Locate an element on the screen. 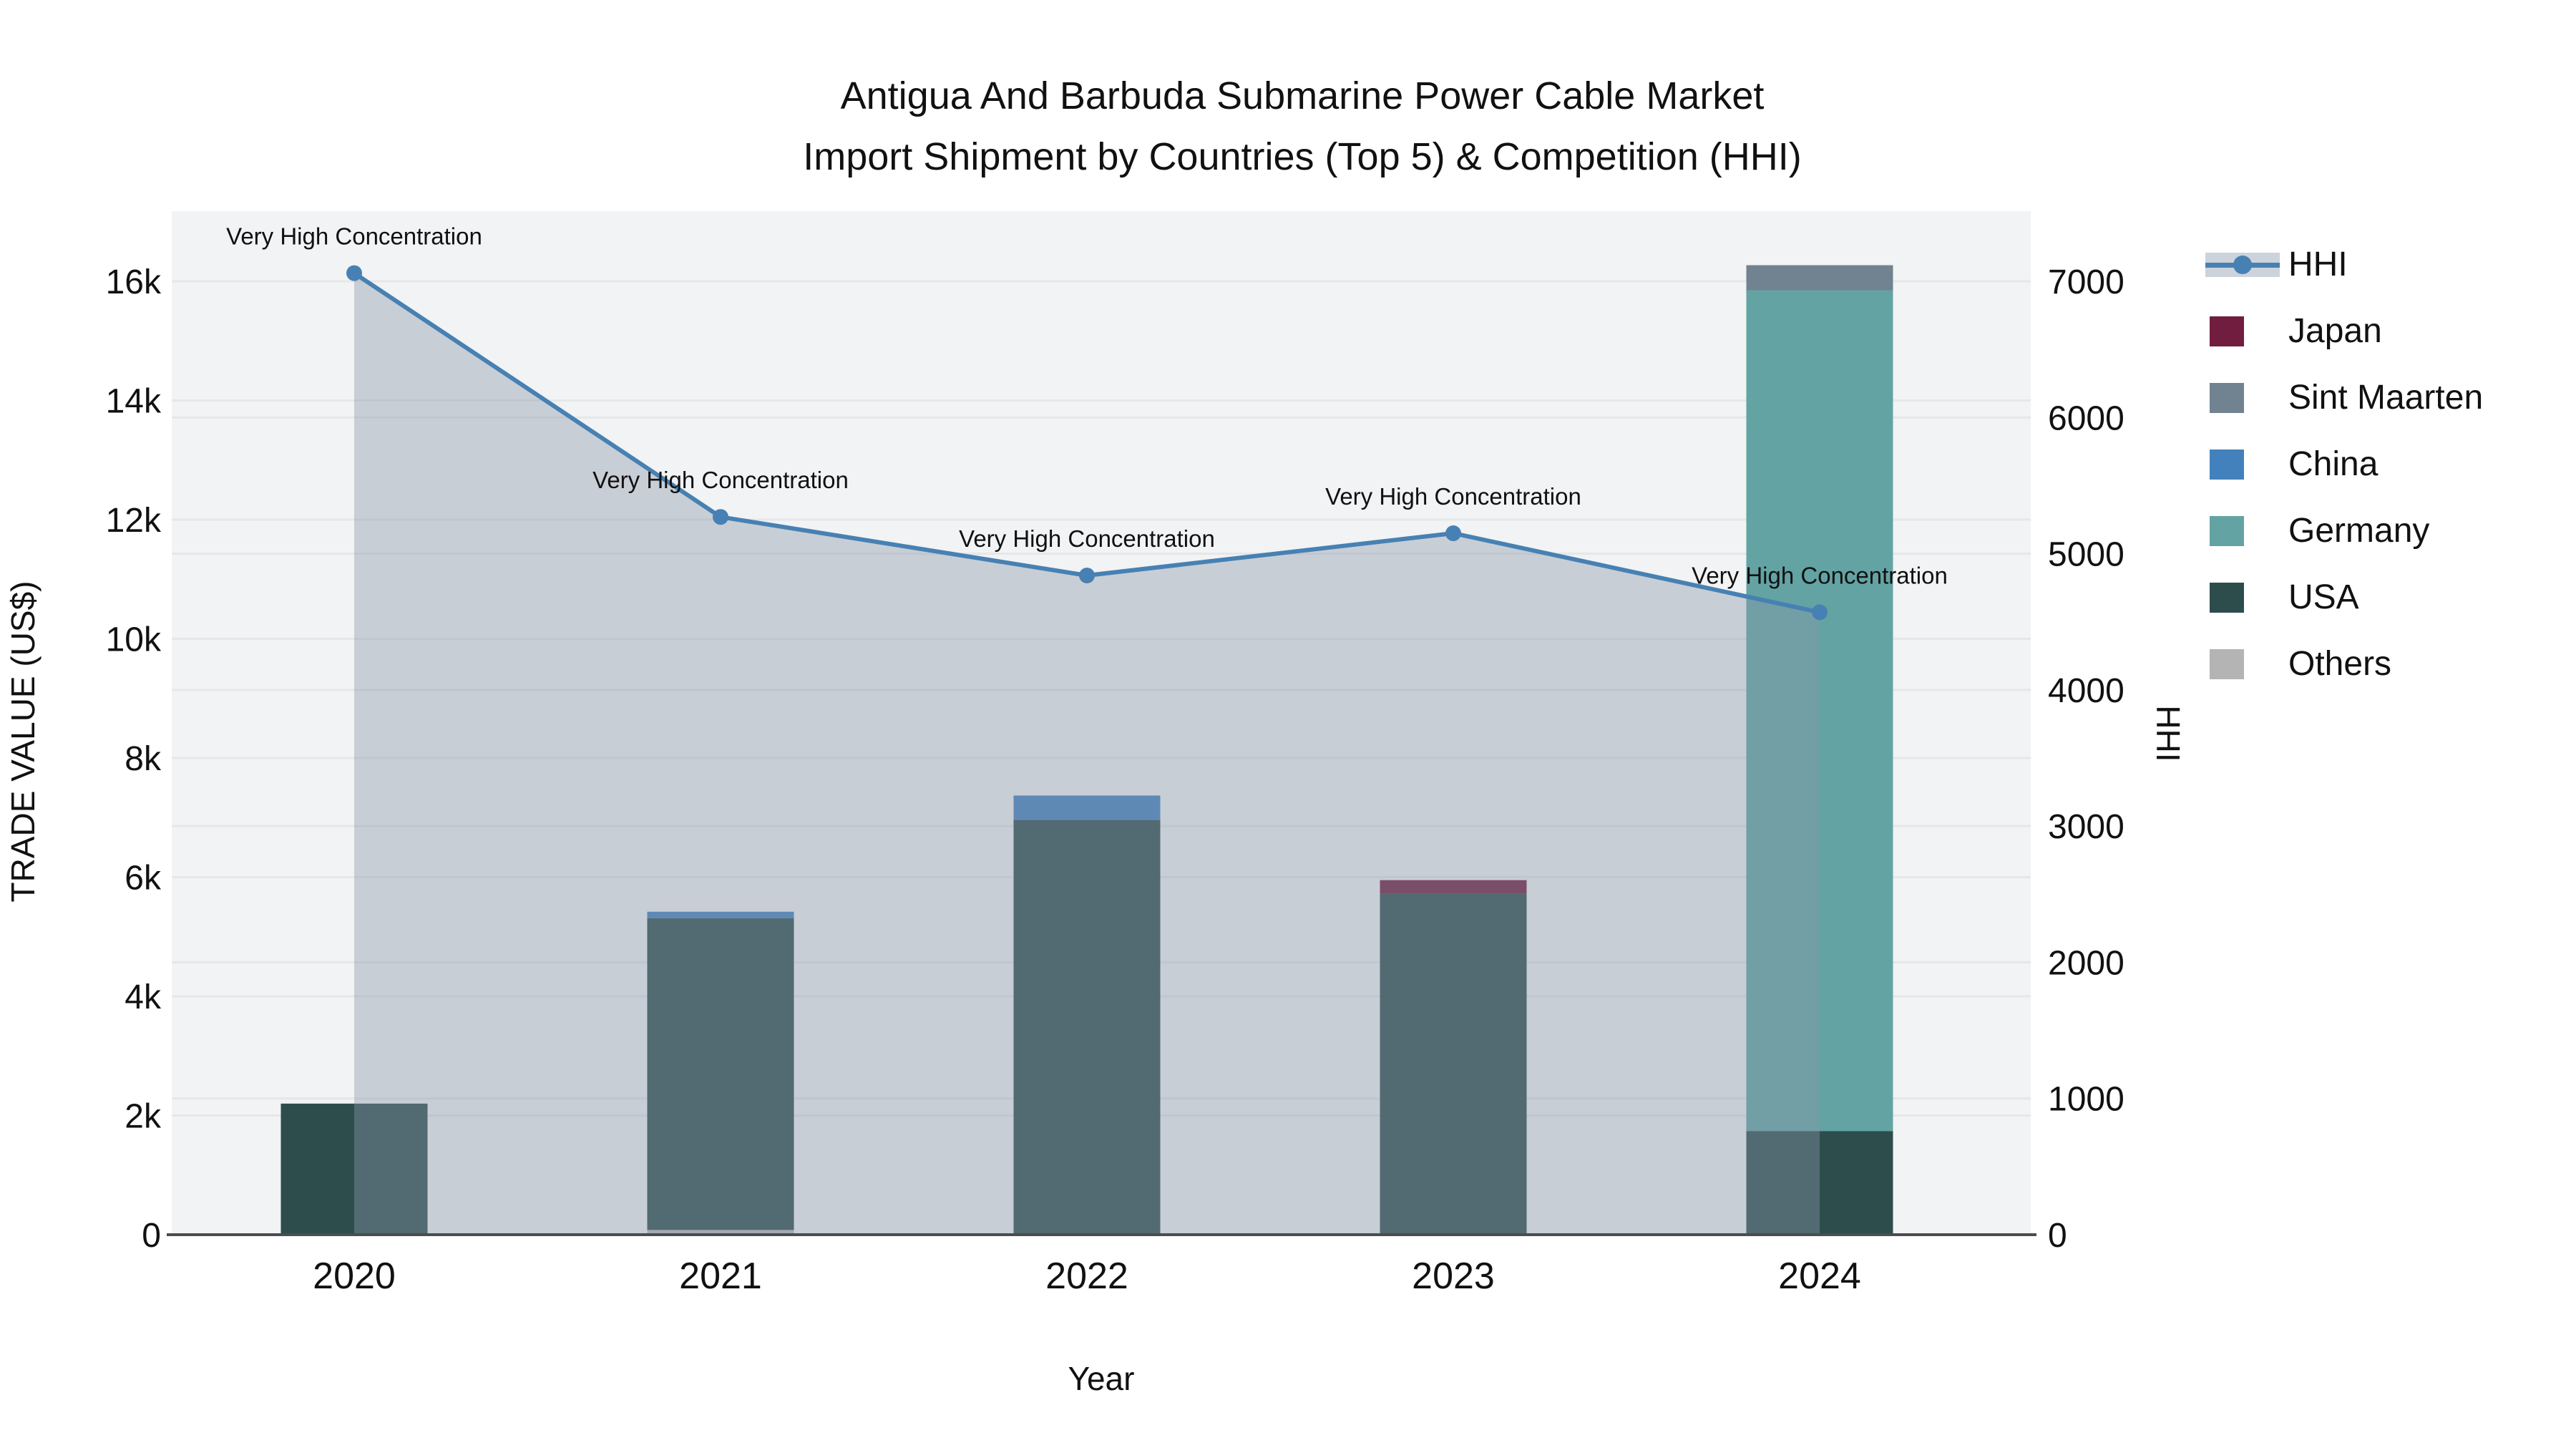 Image resolution: width=2576 pixels, height=1453 pixels. legend-item-germany: Germany is located at coordinates (2344, 530).